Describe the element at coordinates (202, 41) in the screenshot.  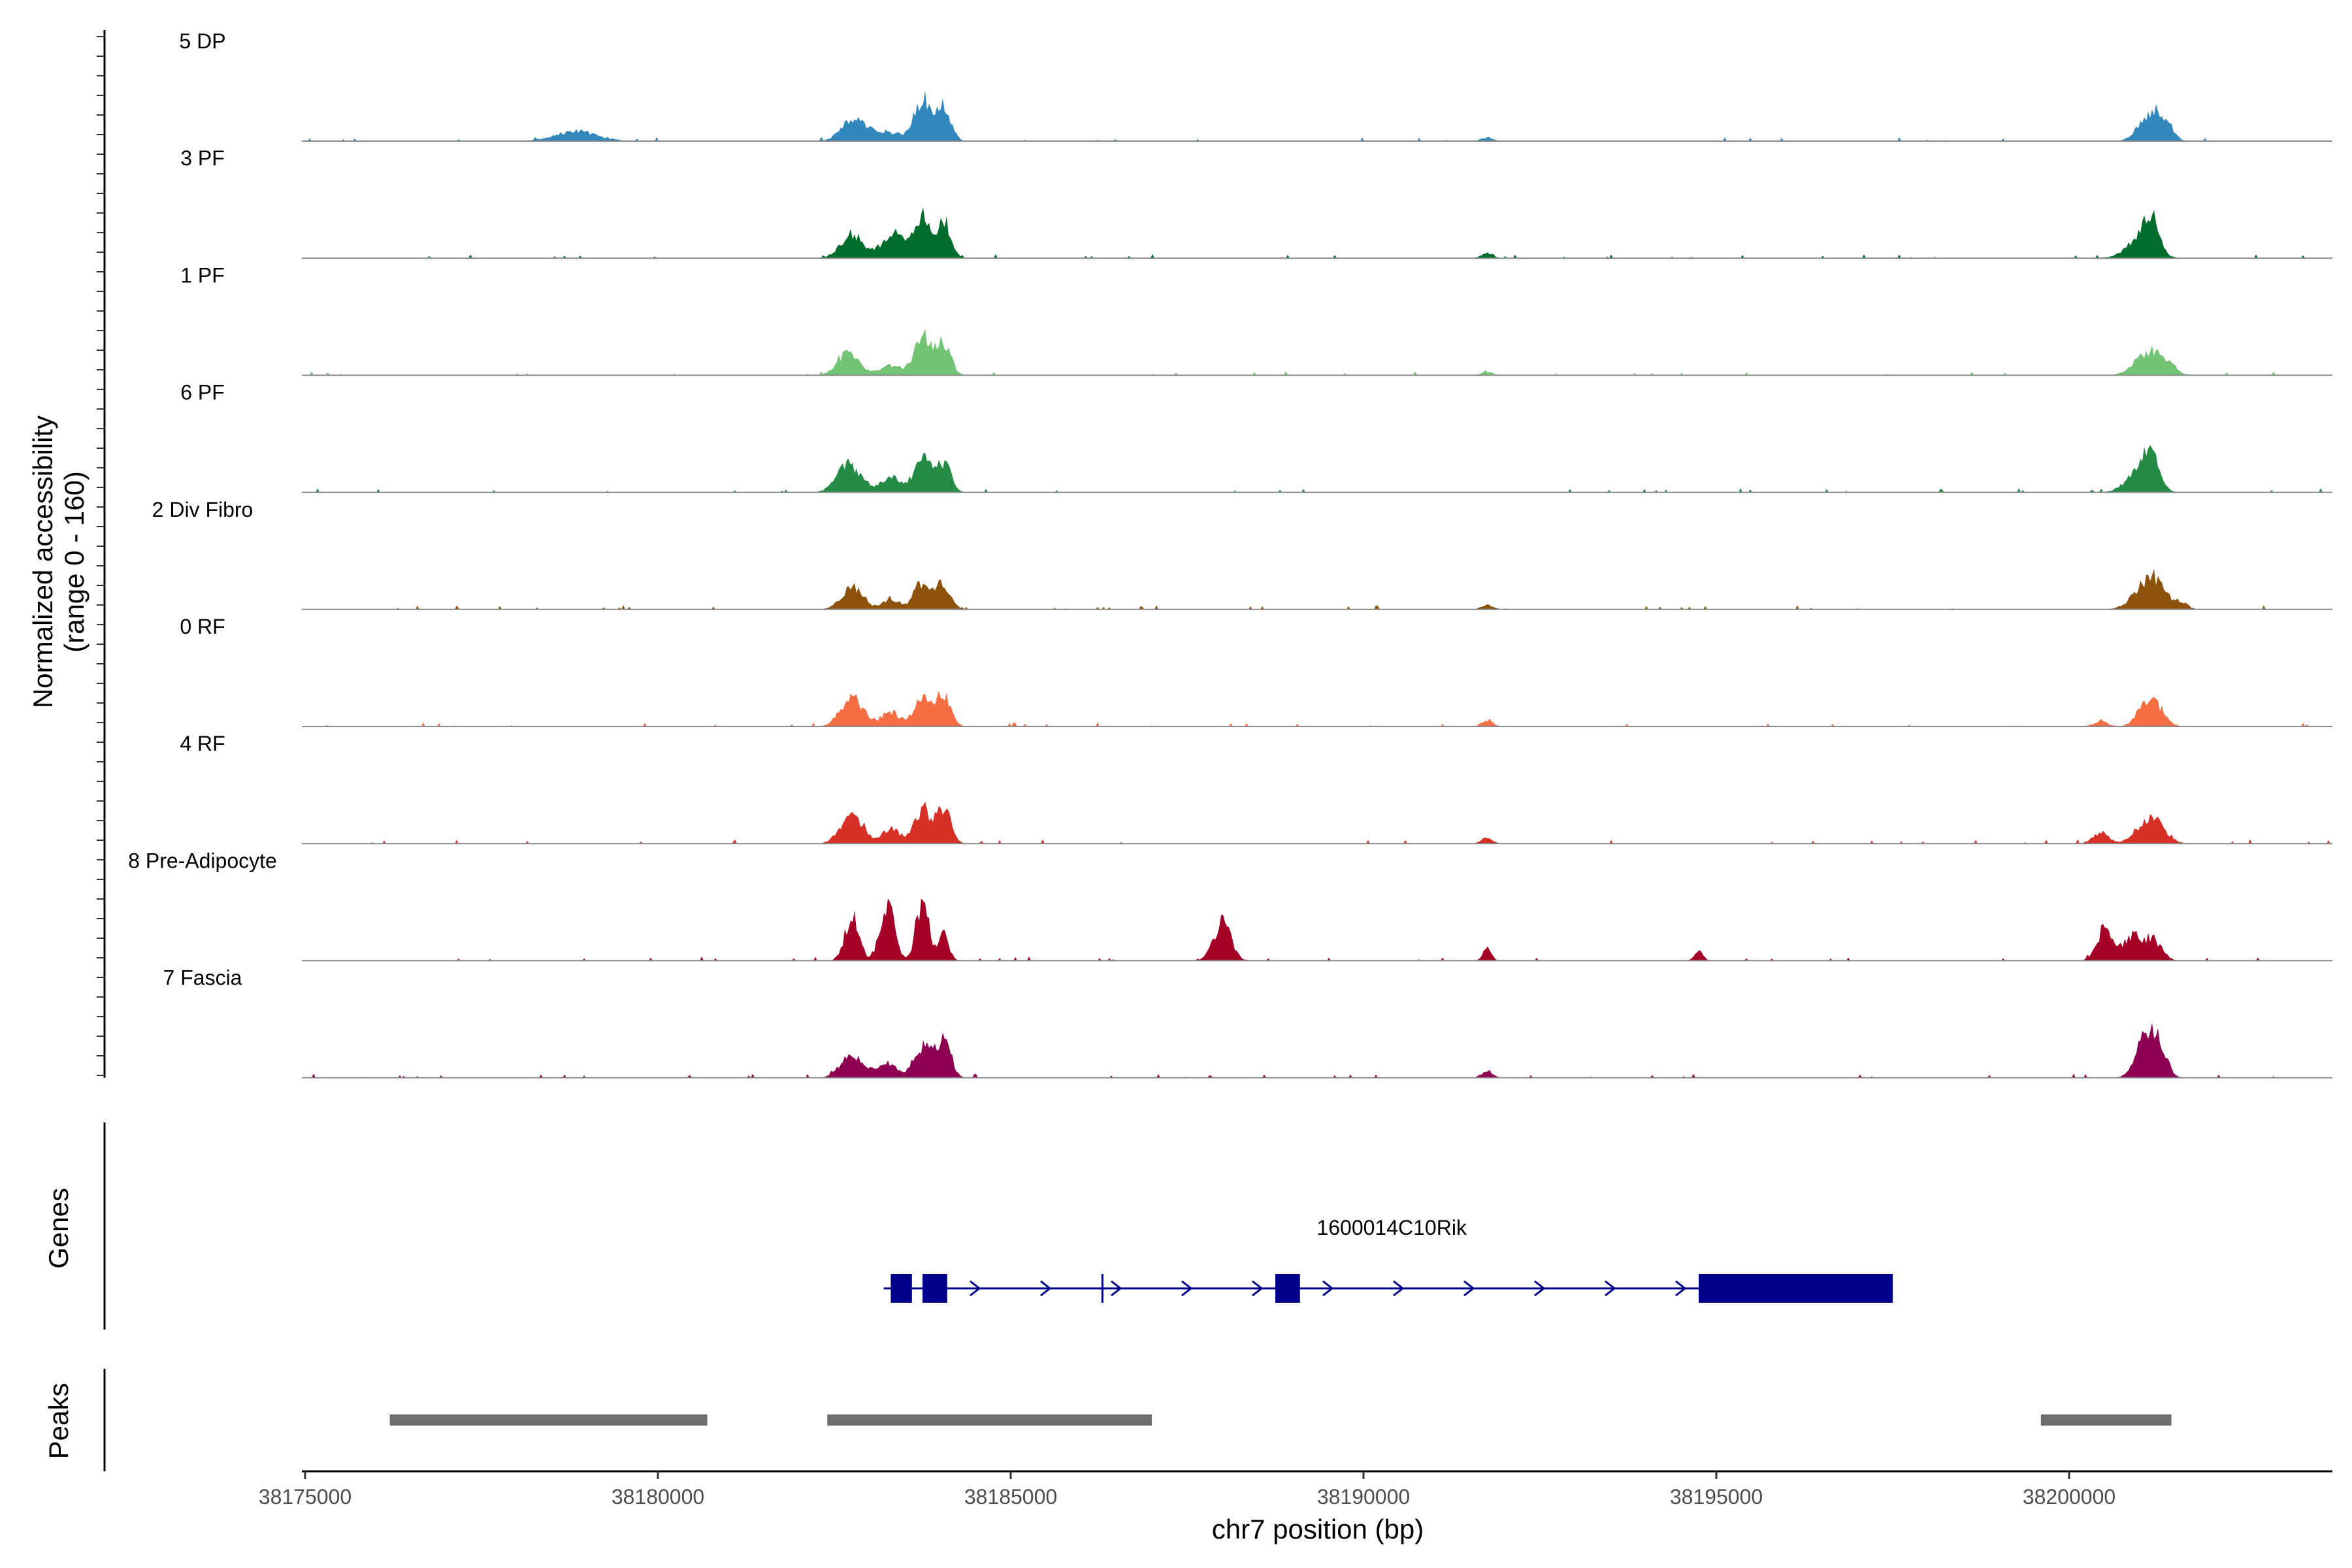
I see `track-label: 5 DP` at that location.